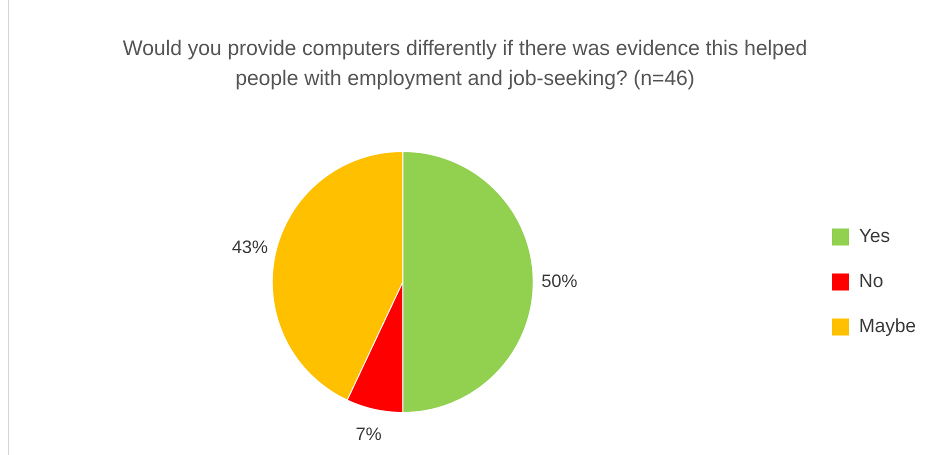 The width and height of the screenshot is (938, 455). I want to click on legend-label: Maybe, so click(887, 327).